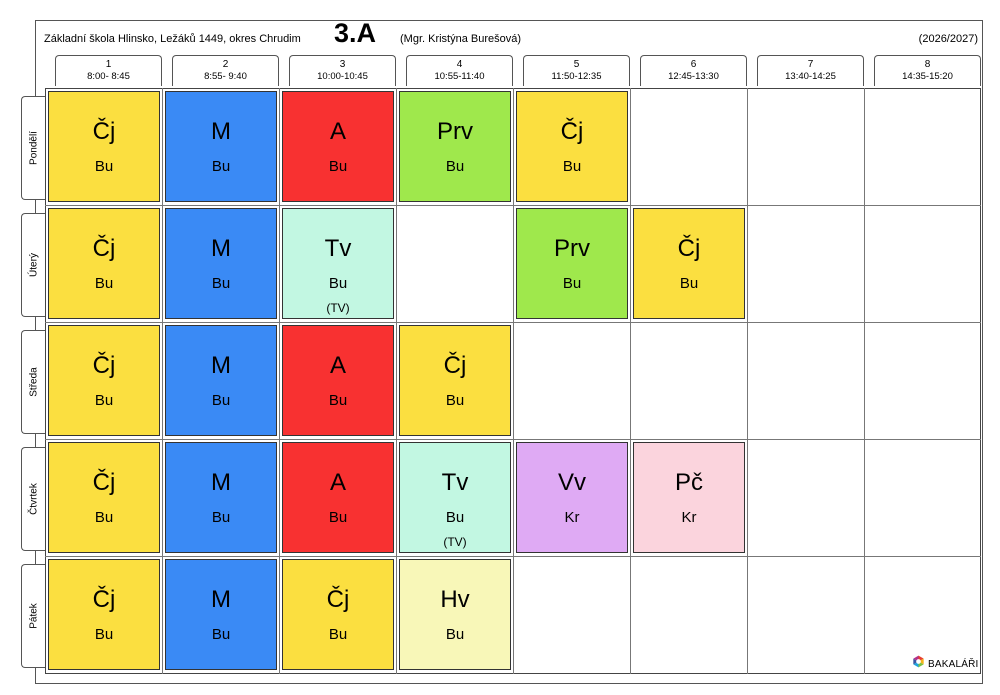  Describe the element at coordinates (455, 614) in the screenshot. I see `lesson-cell: Hv Bu` at that location.